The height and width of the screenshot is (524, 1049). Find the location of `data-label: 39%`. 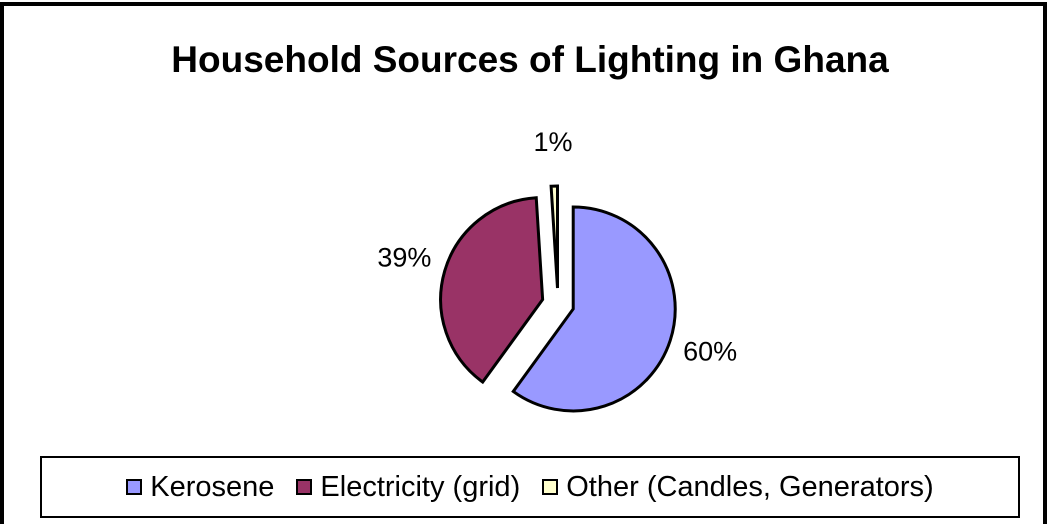

data-label: 39% is located at coordinates (404, 257).